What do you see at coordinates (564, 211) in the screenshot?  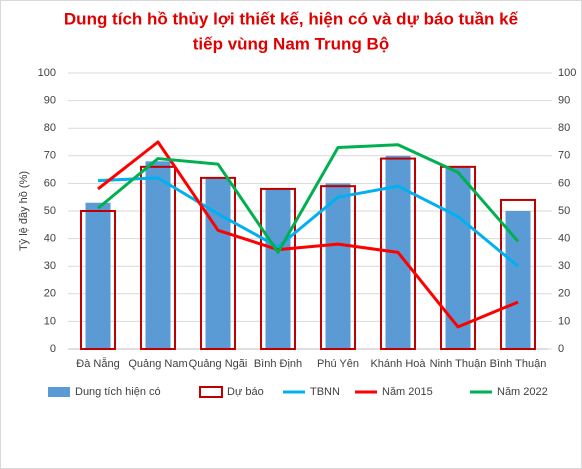 I see `y2-tick-label: 50` at bounding box center [564, 211].